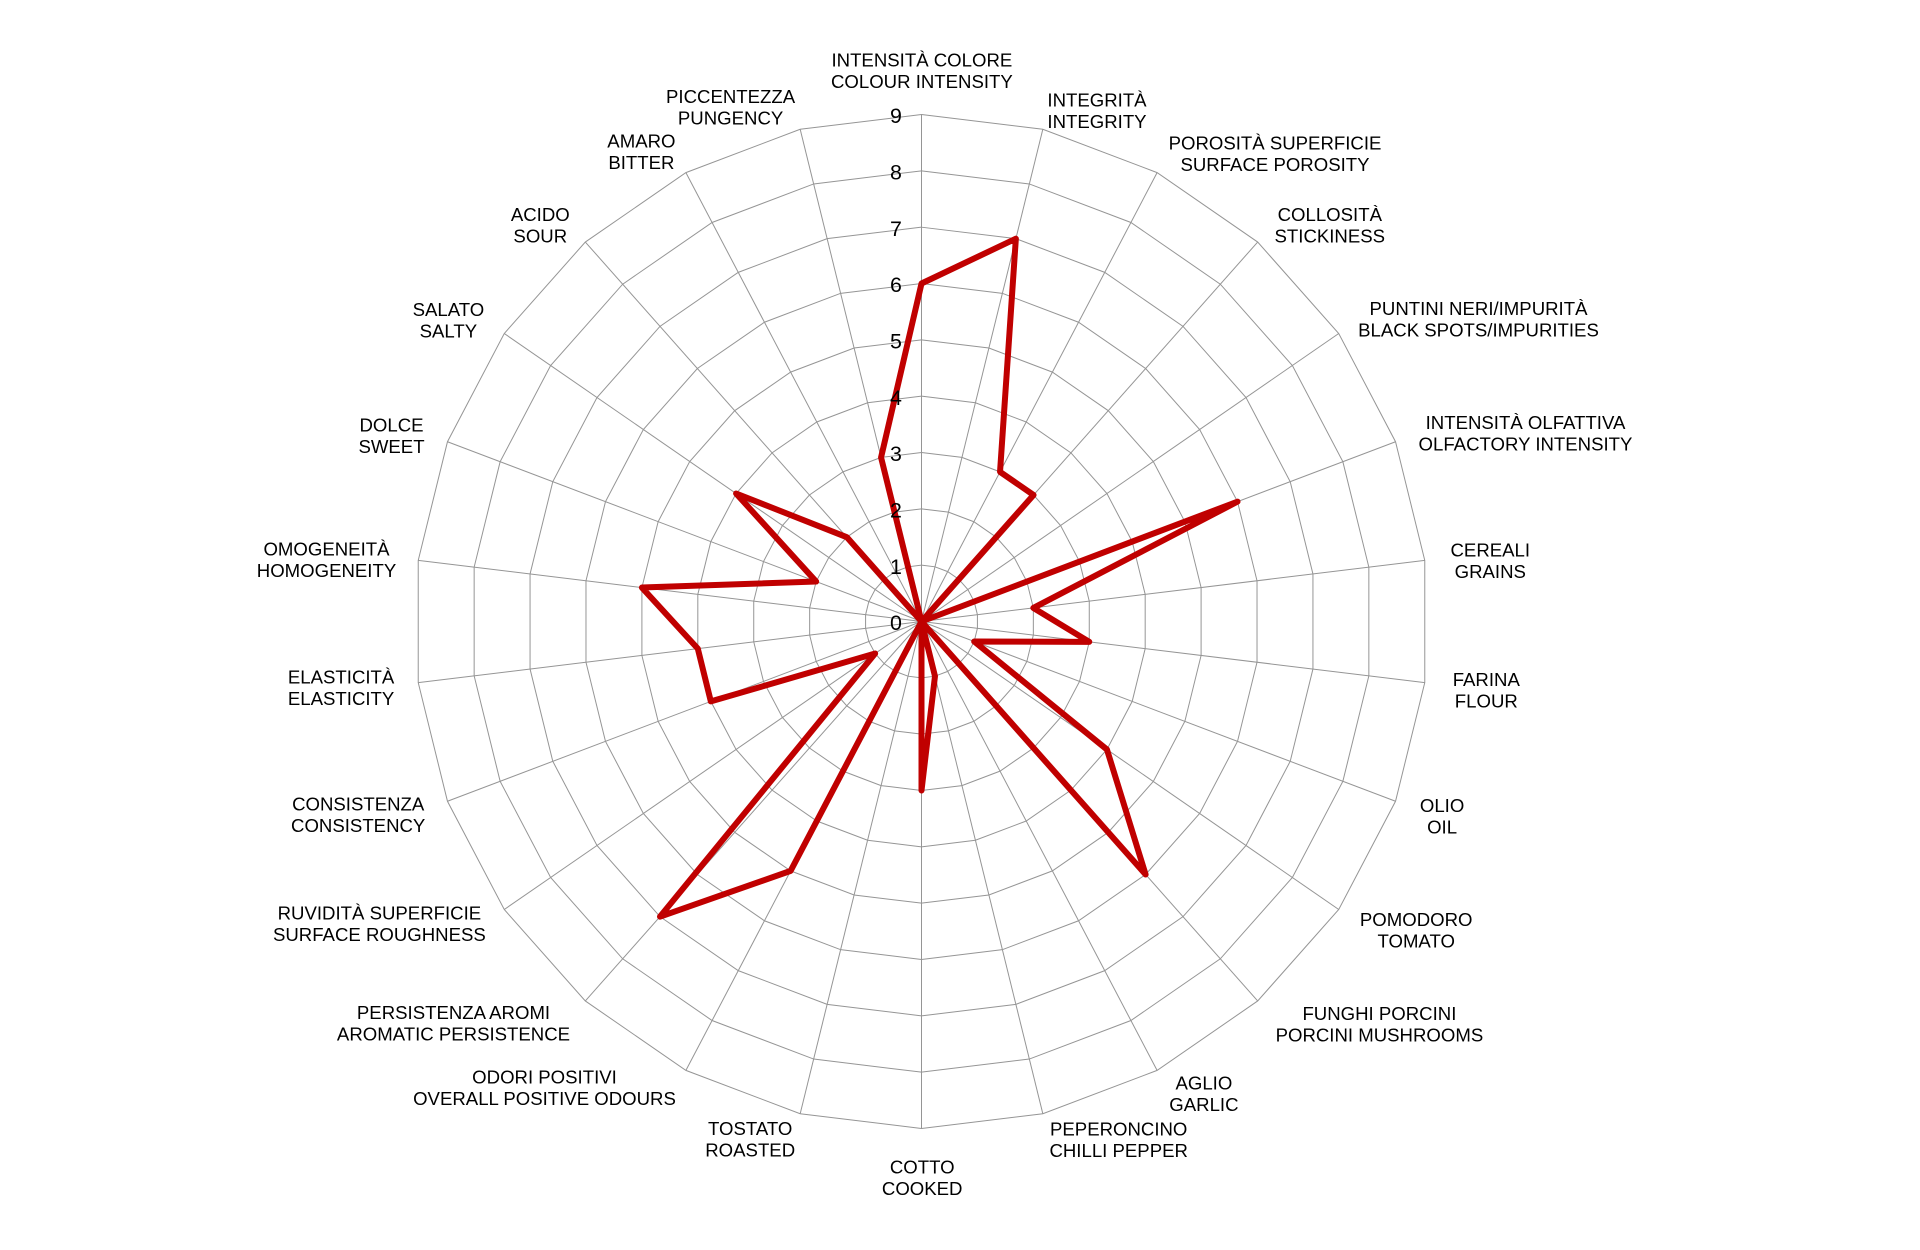 Image resolution: width=1920 pixels, height=1250 pixels. I want to click on svg-text: 3, so click(896, 454).